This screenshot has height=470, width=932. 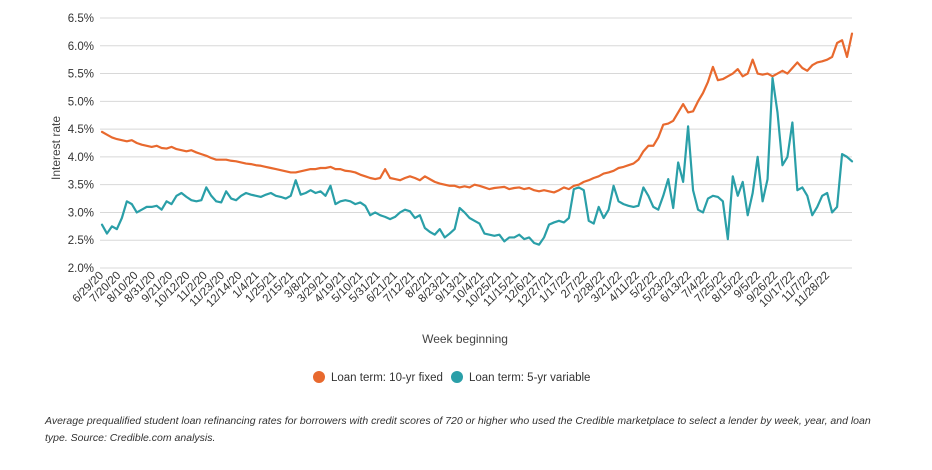 What do you see at coordinates (81, 186) in the screenshot?
I see `y-tick-label: 3.5%` at bounding box center [81, 186].